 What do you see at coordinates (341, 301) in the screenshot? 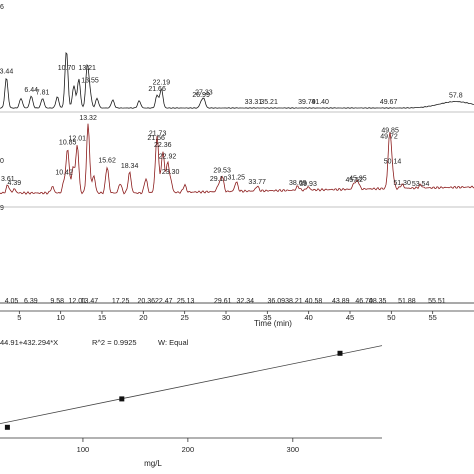
I see `peak-label: 43.89` at bounding box center [341, 301].